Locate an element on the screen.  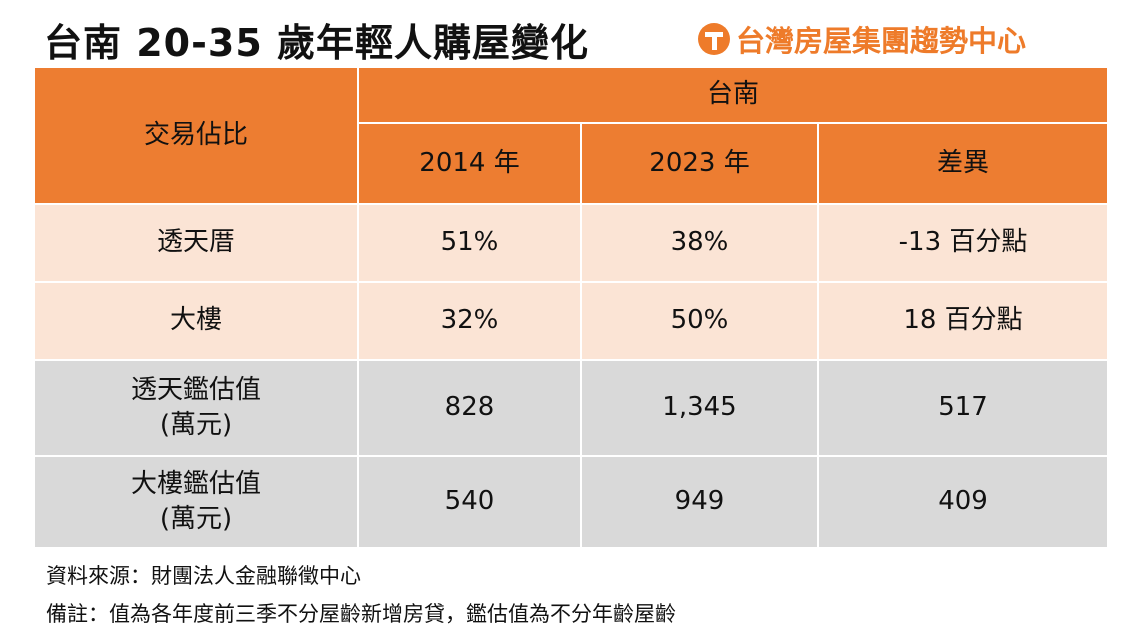
cell: 38% is located at coordinates (699, 243).